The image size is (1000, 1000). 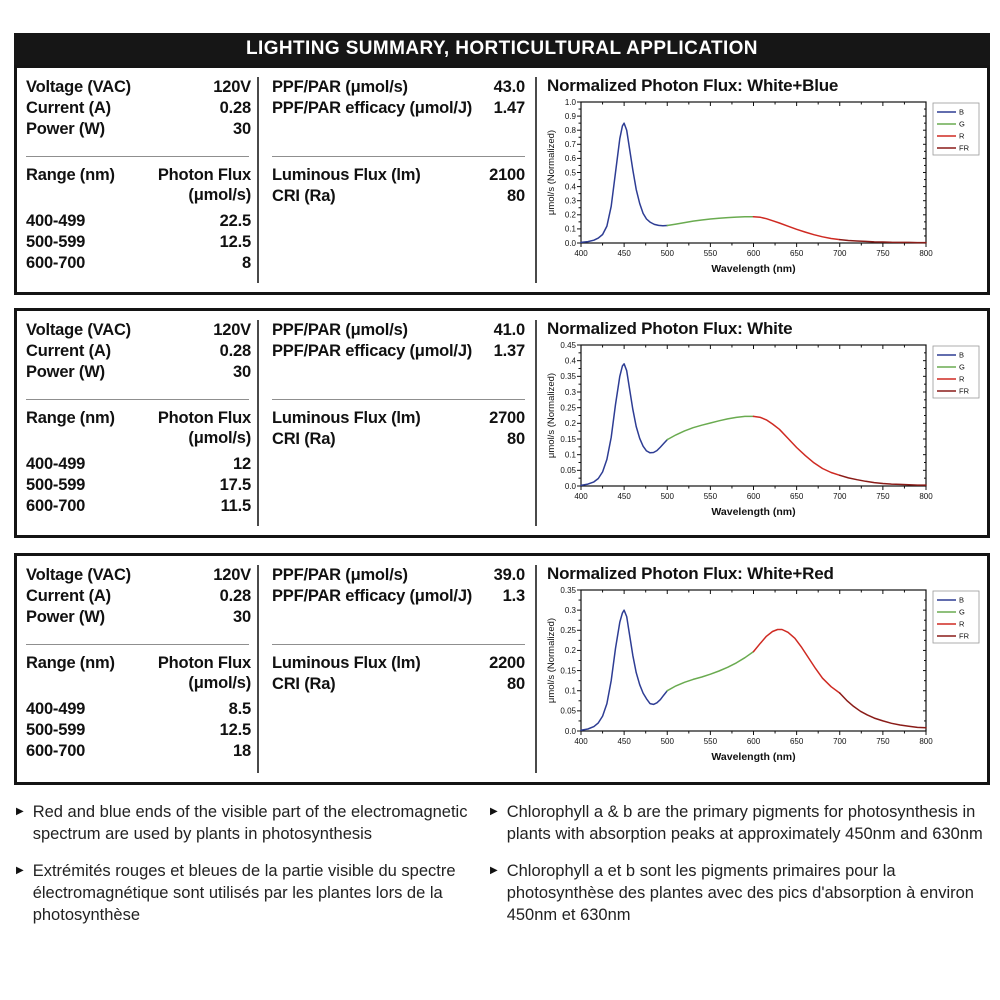 What do you see at coordinates (551, 172) in the screenshot?
I see `svg-text: μmol/s (Normalized)` at bounding box center [551, 172].